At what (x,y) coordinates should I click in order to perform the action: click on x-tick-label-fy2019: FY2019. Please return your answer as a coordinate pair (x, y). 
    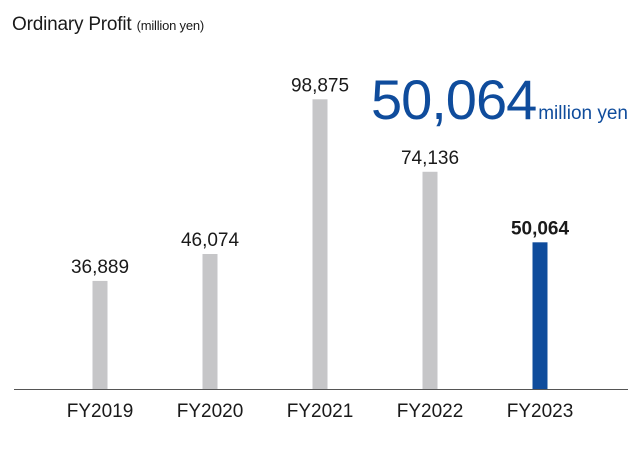
    Looking at the image, I should click on (100, 411).